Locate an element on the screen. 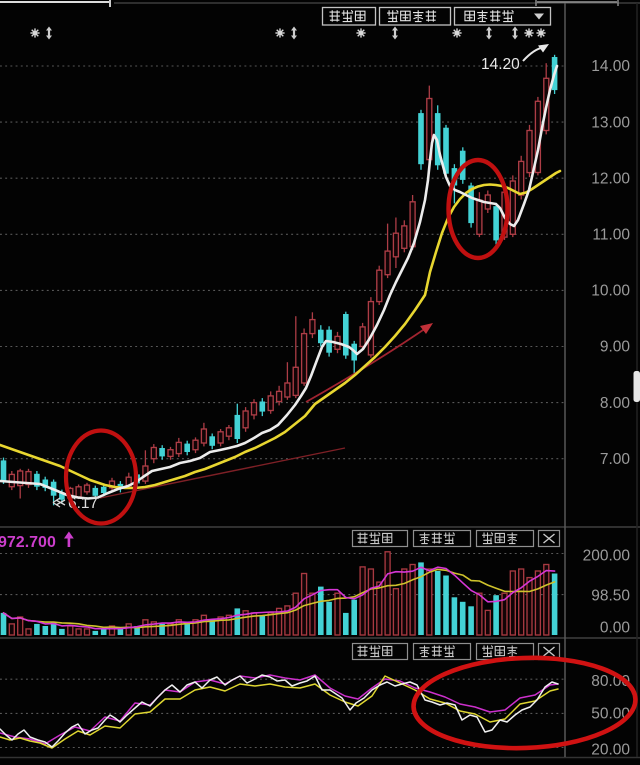  svg-text: 11.00 is located at coordinates (611, 235).